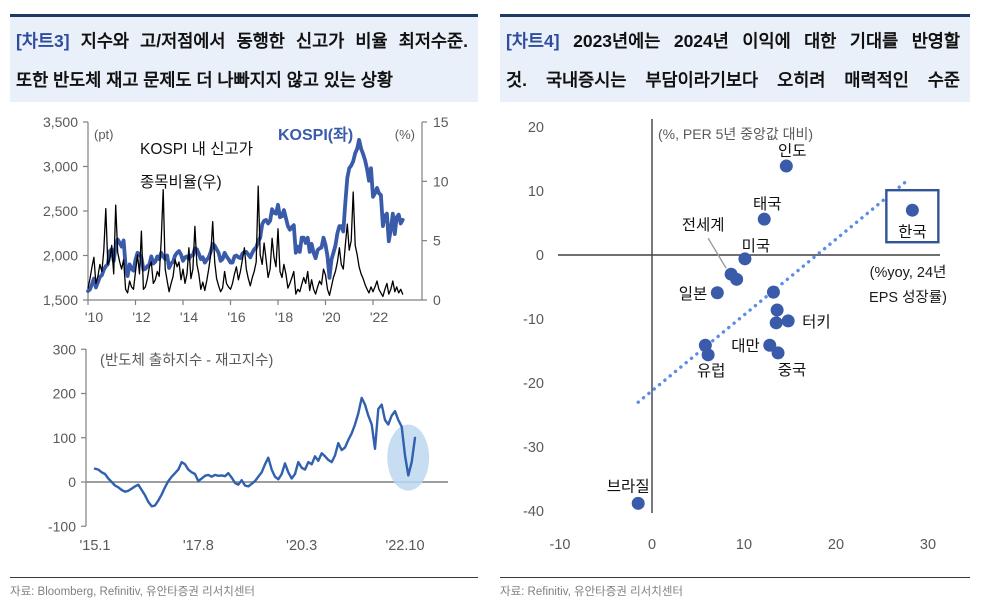 The image size is (981, 610). What do you see at coordinates (711, 371) in the screenshot?
I see `country-label-유럽: 유럽` at bounding box center [711, 371].